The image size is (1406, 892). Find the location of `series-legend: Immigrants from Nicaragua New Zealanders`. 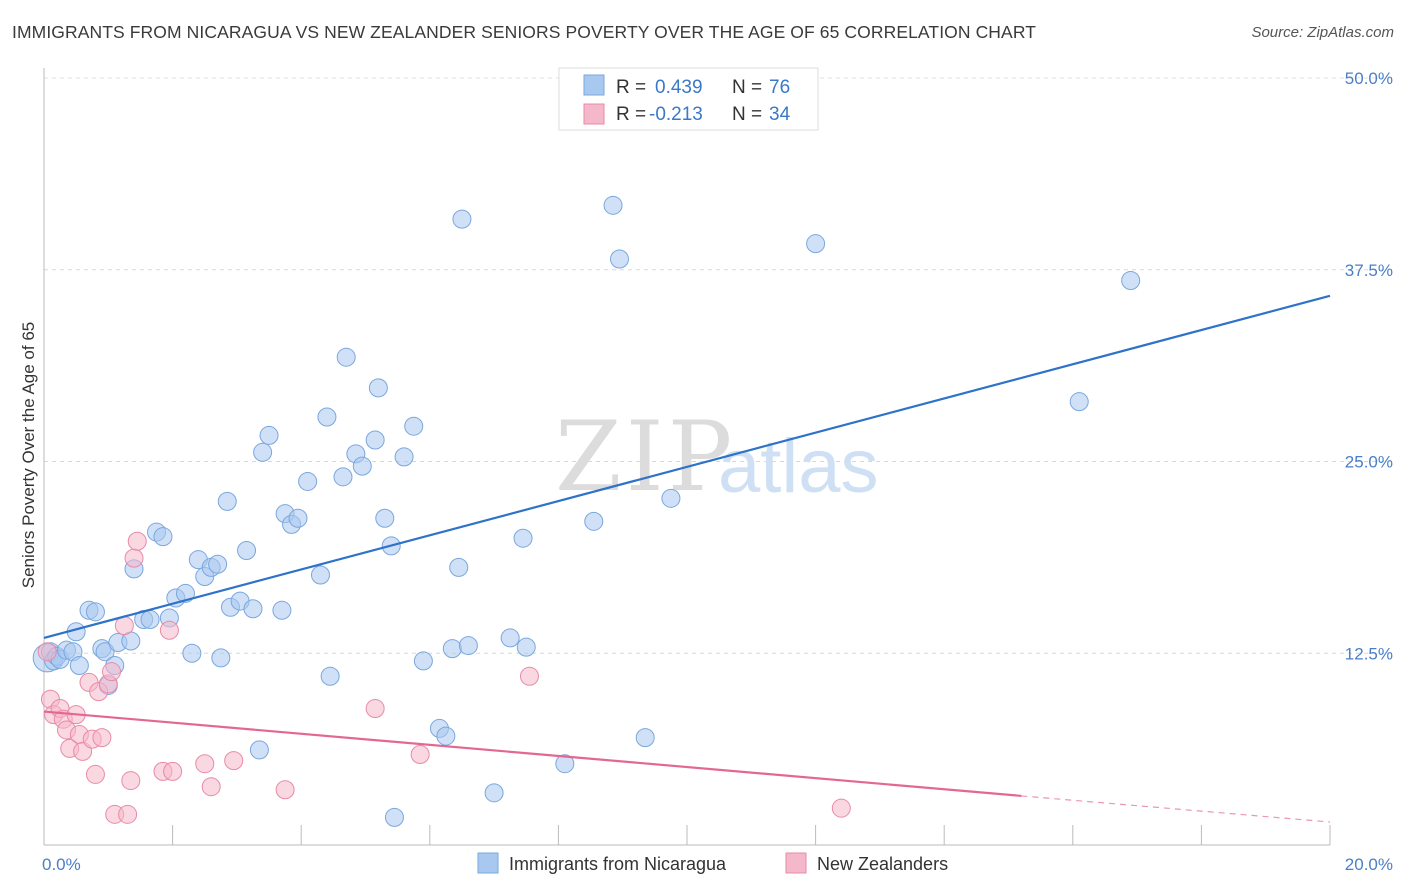

series-legend: Immigrants from Nicaragua New Zealanders is located at coordinates (712, 863).